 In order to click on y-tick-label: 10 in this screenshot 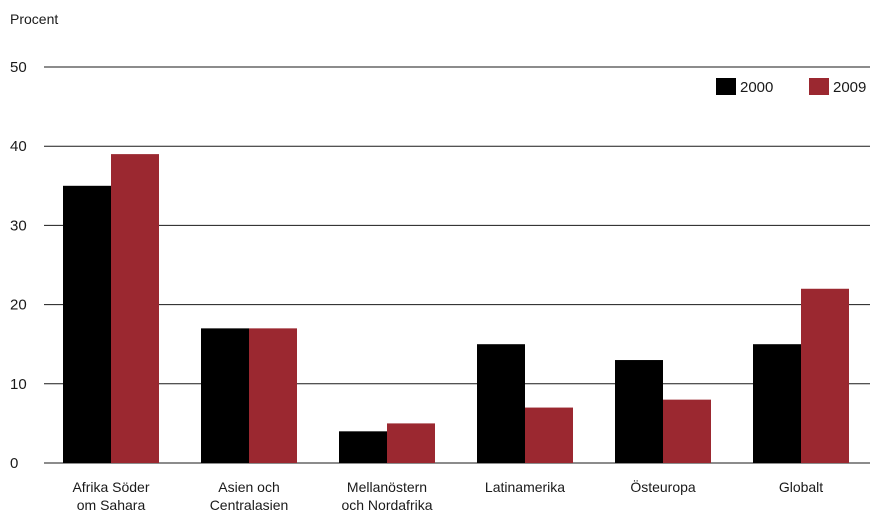, I will do `click(18, 384)`.